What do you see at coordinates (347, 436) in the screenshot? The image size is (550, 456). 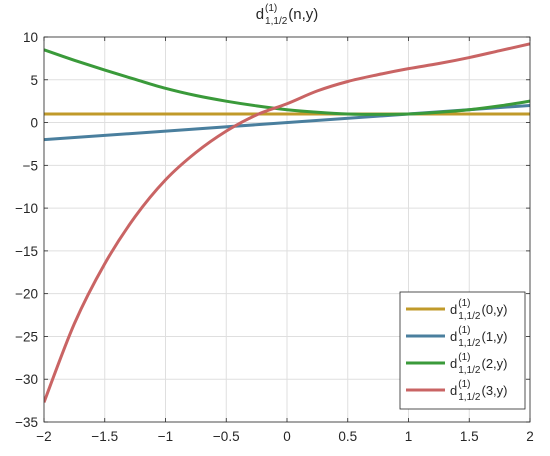 I see `x-tick-label: 0.5` at bounding box center [347, 436].